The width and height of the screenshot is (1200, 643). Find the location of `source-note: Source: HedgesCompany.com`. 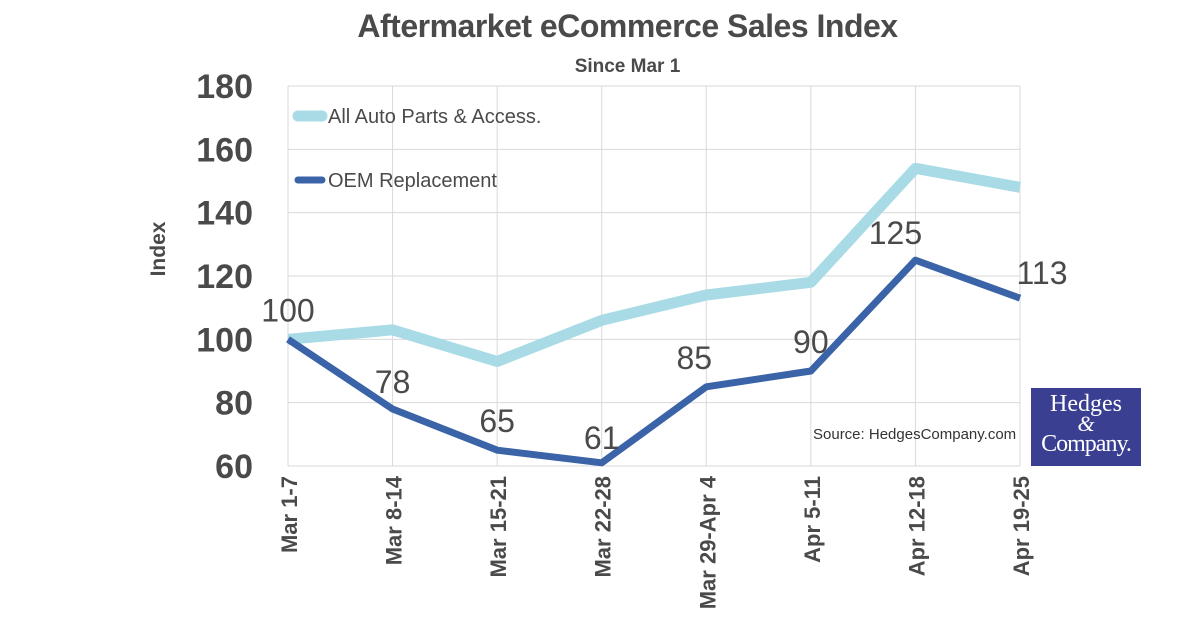

source-note: Source: HedgesCompany.com is located at coordinates (915, 434).